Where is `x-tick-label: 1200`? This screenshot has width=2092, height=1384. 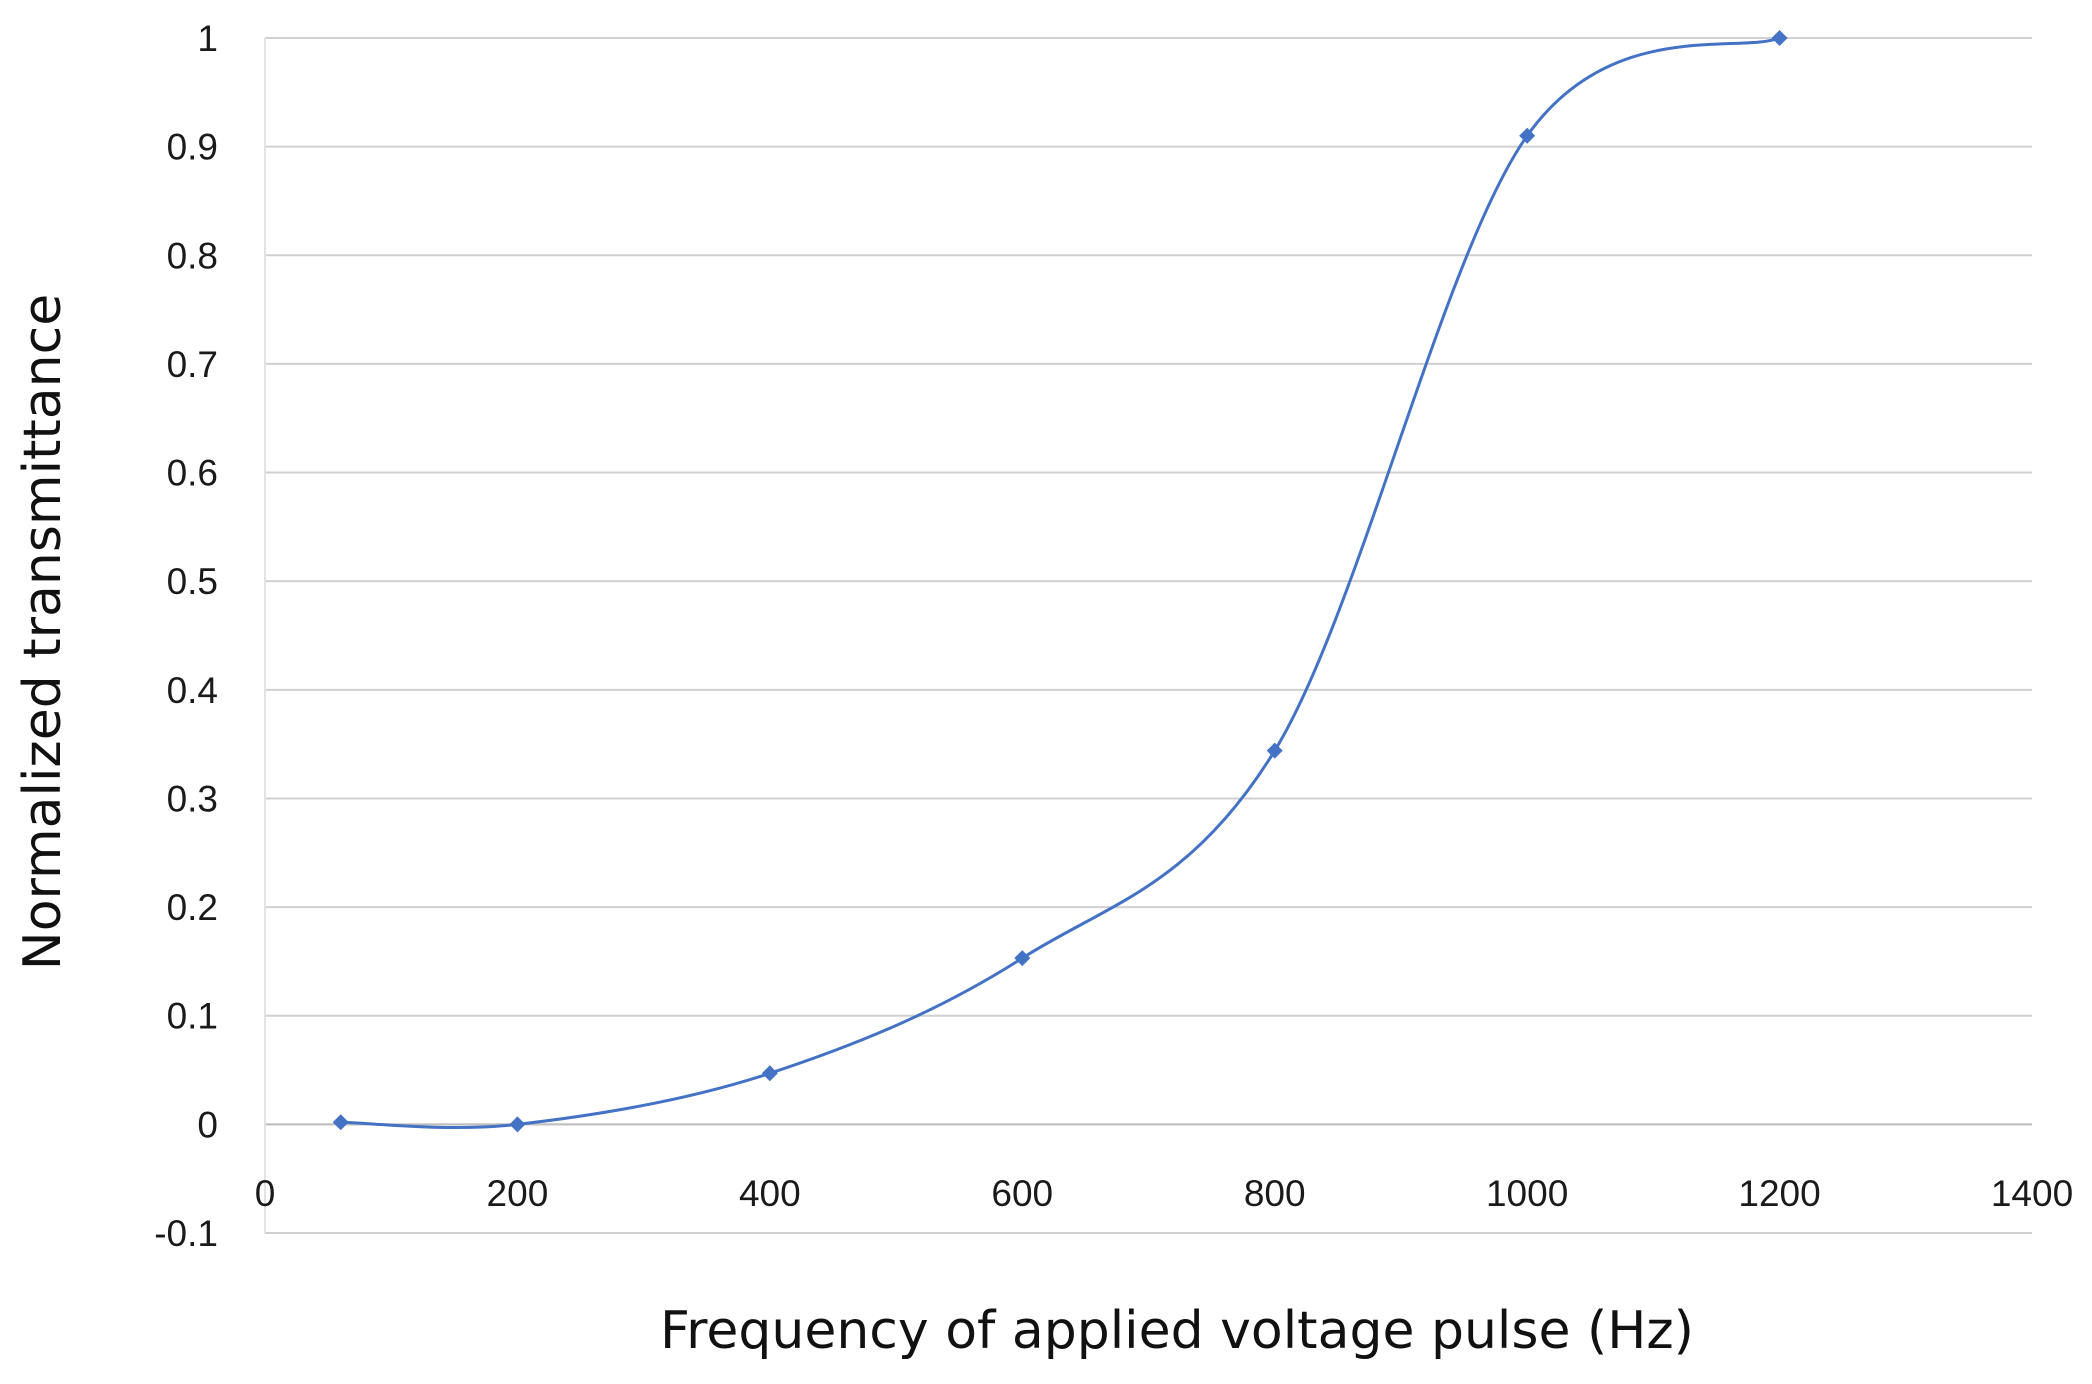
x-tick-label: 1200 is located at coordinates (1779, 1193).